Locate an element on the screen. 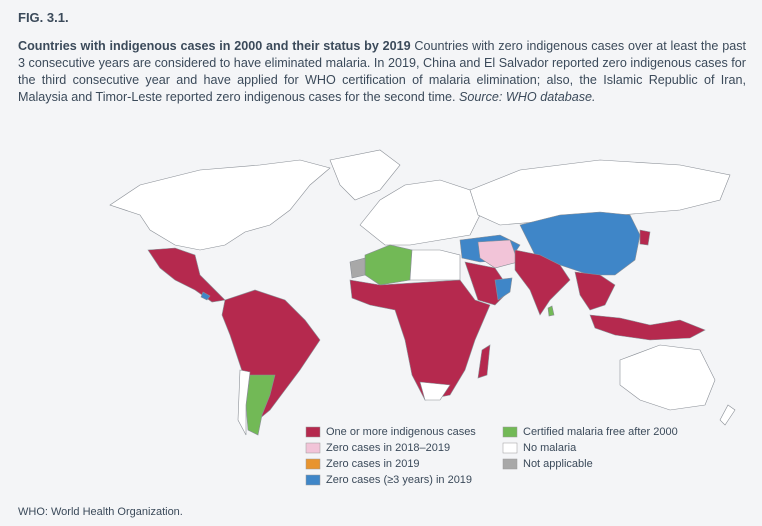 Image resolution: width=762 pixels, height=526 pixels. algeria is located at coordinates (388, 265).